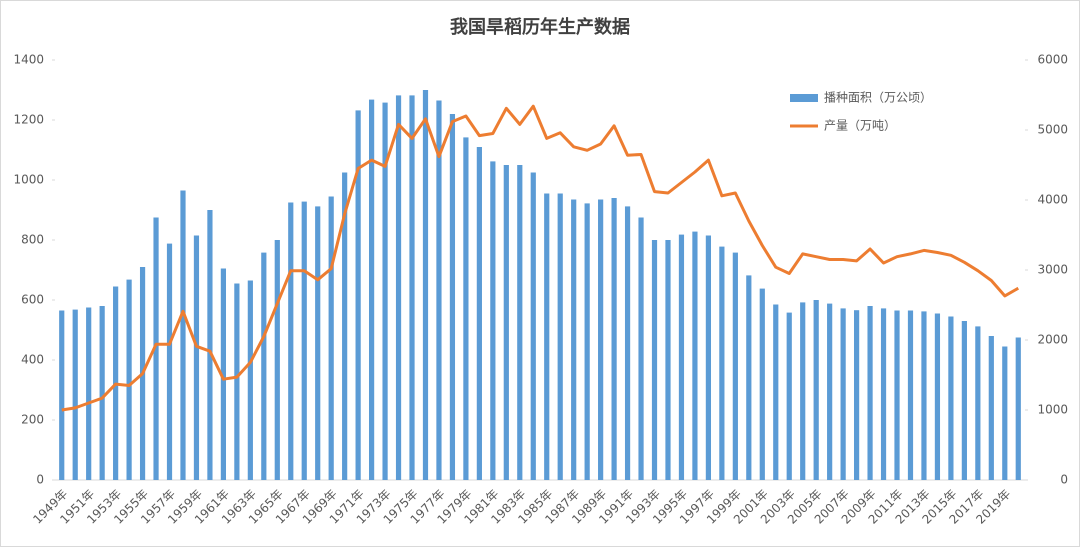 This screenshot has height=547, width=1080. What do you see at coordinates (28, 180) in the screenshot?
I see `y-tick-label: 1000` at bounding box center [28, 180].